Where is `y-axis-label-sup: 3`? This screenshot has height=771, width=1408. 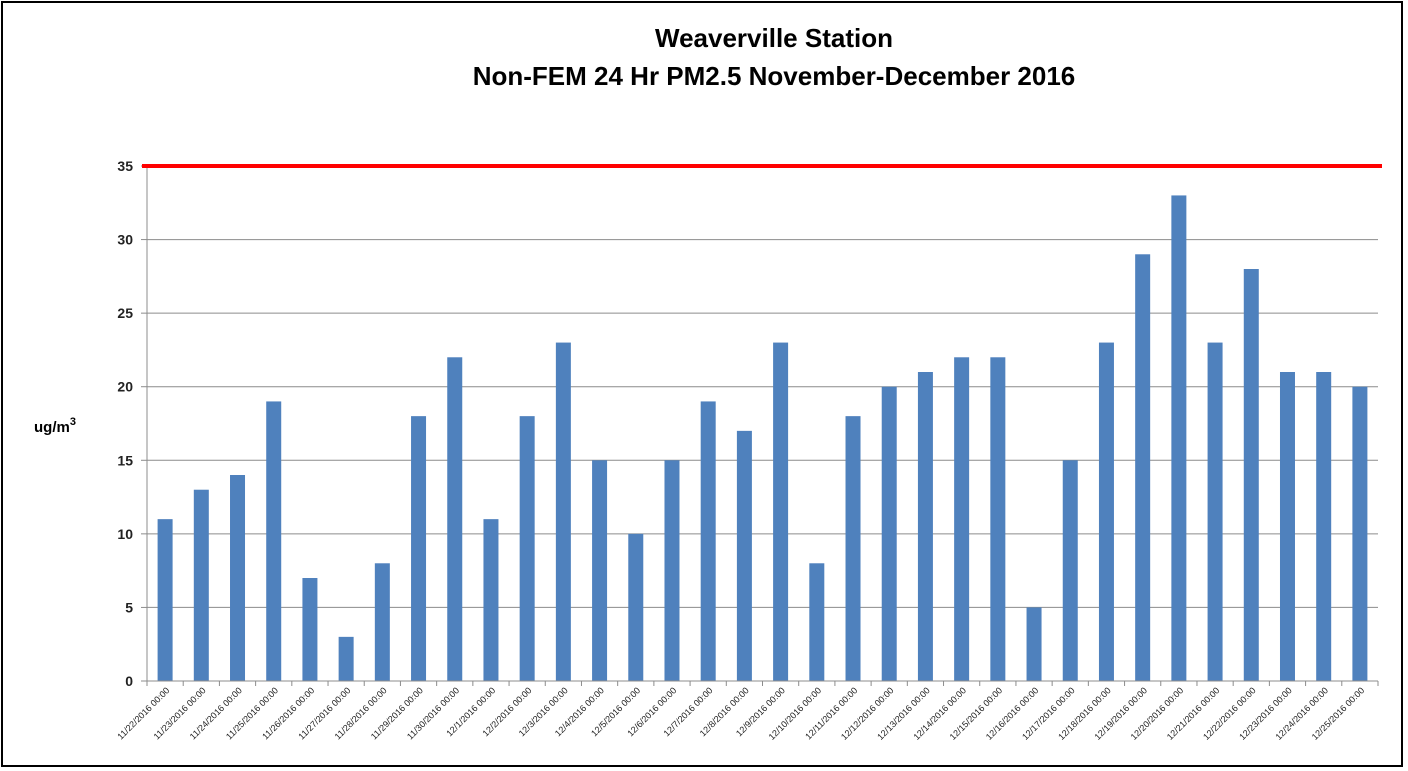
y-axis-label-sup: 3 is located at coordinates (73, 422).